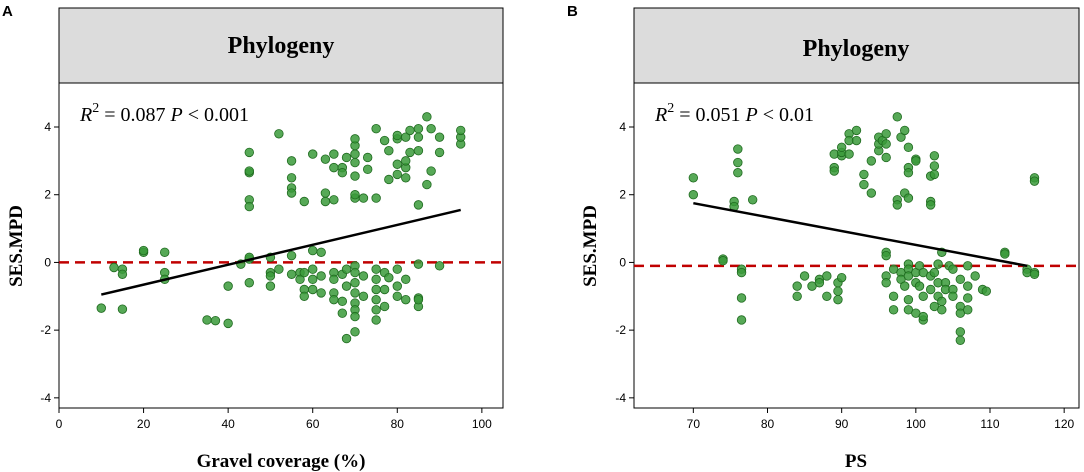 The height and width of the screenshot is (472, 1084). I want to click on facet-title-b: Phylogeny, so click(856, 49).